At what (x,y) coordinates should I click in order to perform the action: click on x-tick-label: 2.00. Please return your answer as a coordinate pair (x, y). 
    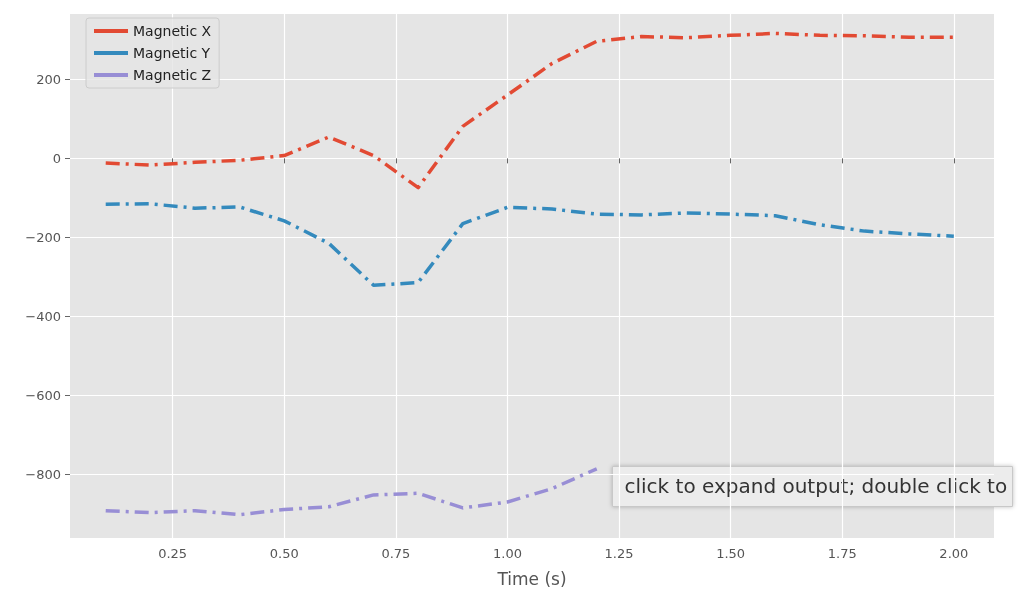
    Looking at the image, I should click on (954, 553).